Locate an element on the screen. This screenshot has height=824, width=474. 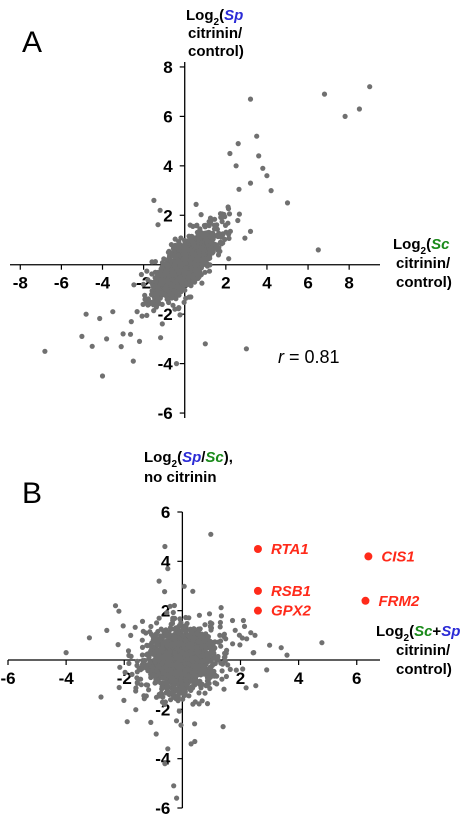
panel-a-y-label-line2: citrinin/ is located at coordinates (215, 33).